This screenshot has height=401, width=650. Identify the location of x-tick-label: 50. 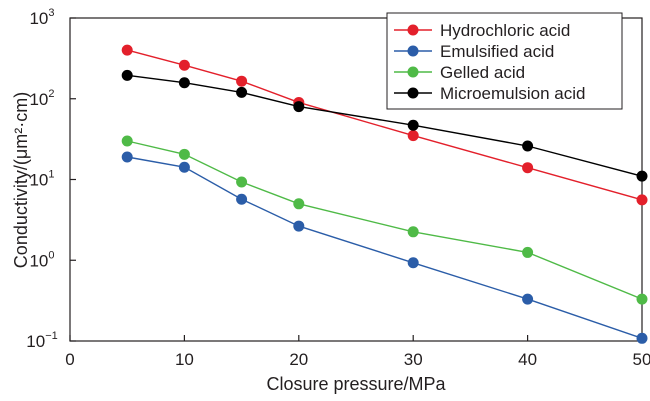
(641, 359).